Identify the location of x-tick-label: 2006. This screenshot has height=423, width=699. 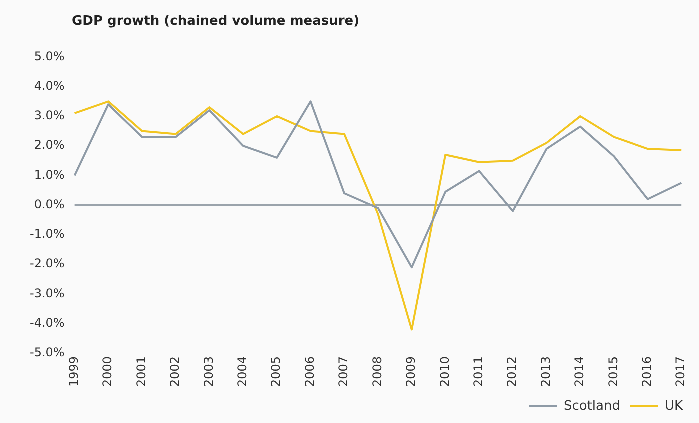
(309, 372).